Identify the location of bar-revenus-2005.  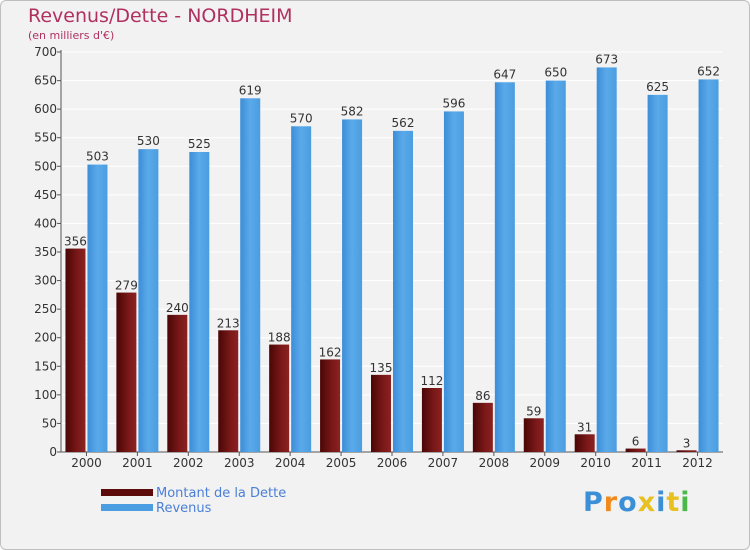
(352, 285).